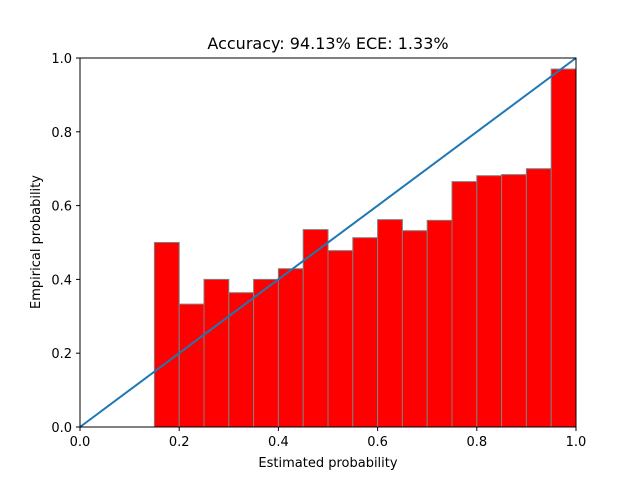  What do you see at coordinates (61, 280) in the screenshot?
I see `y-tick-label-2: 0.4` at bounding box center [61, 280].